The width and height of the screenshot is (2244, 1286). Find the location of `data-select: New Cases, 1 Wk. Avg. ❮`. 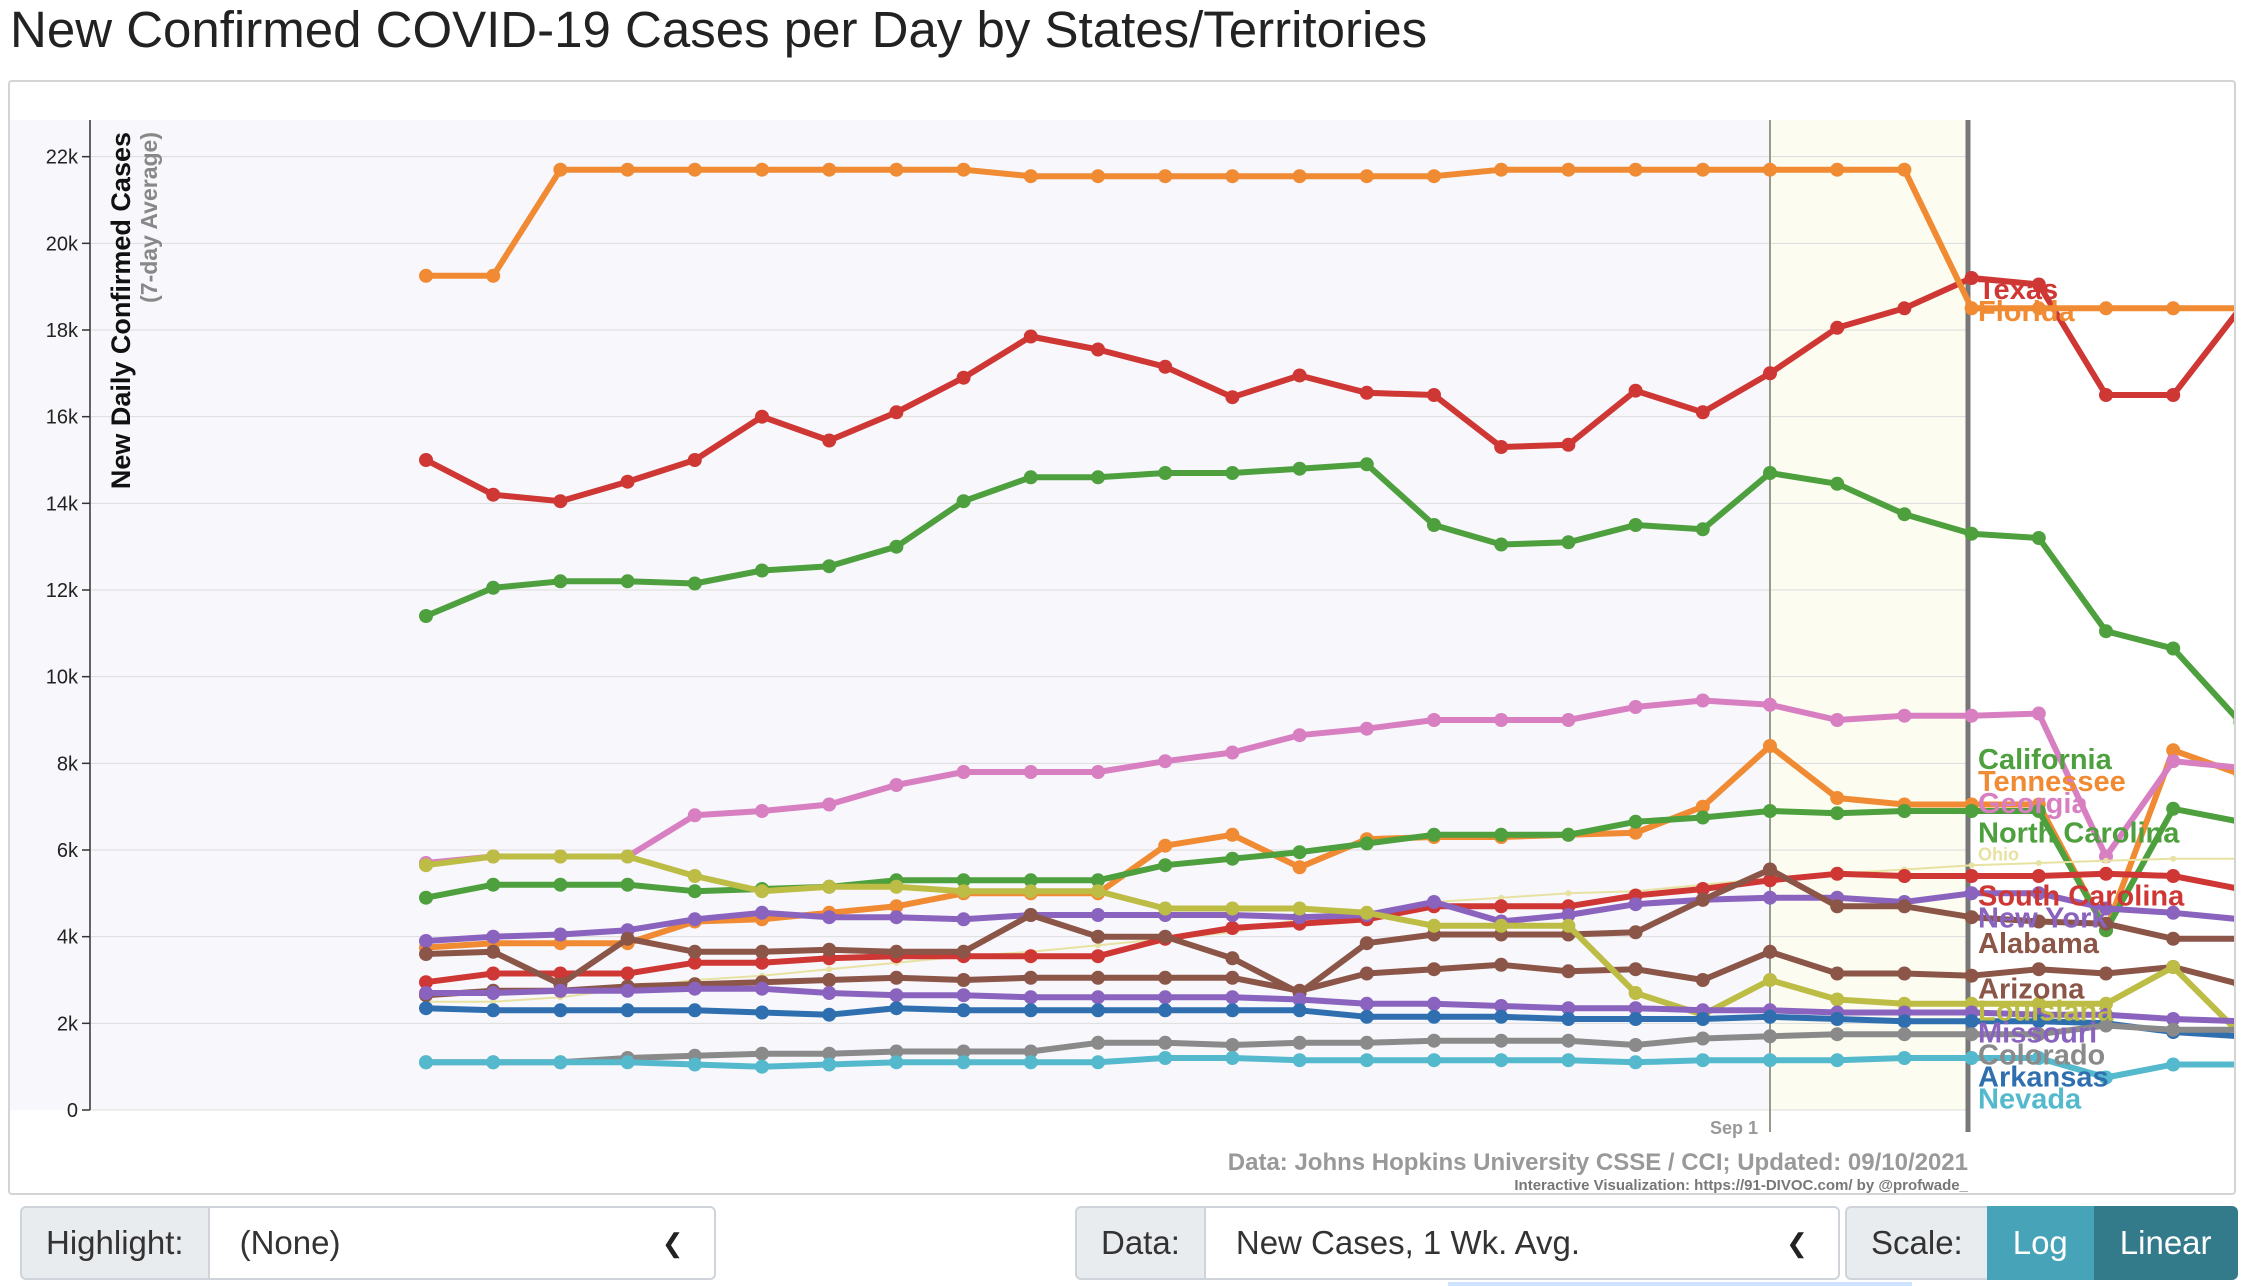

data-select: New Cases, 1 Wk. Avg. ❮ is located at coordinates (1521, 1243).